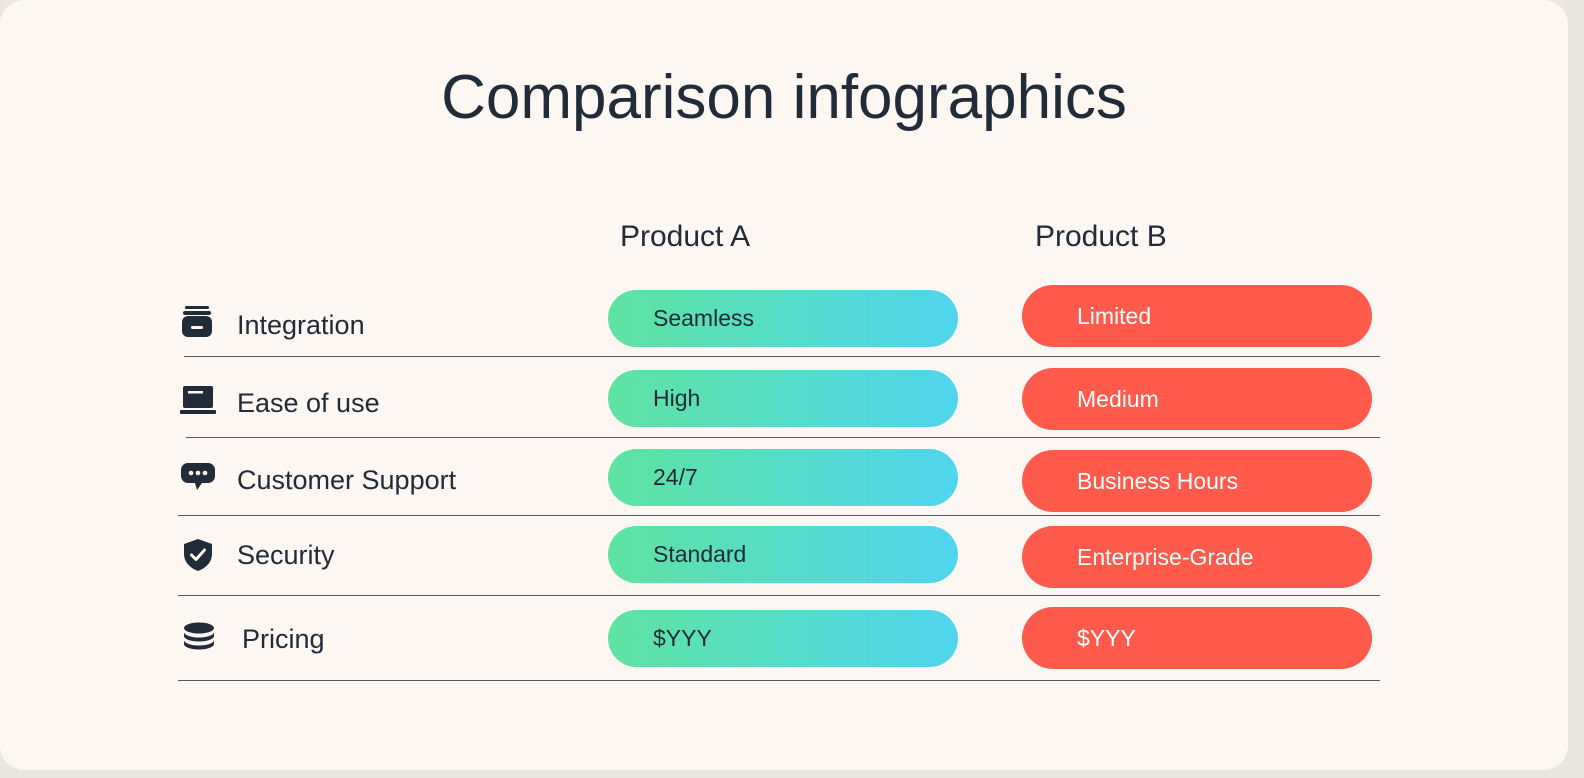  Describe the element at coordinates (308, 403) in the screenshot. I see `row-label: Ease of use` at that location.